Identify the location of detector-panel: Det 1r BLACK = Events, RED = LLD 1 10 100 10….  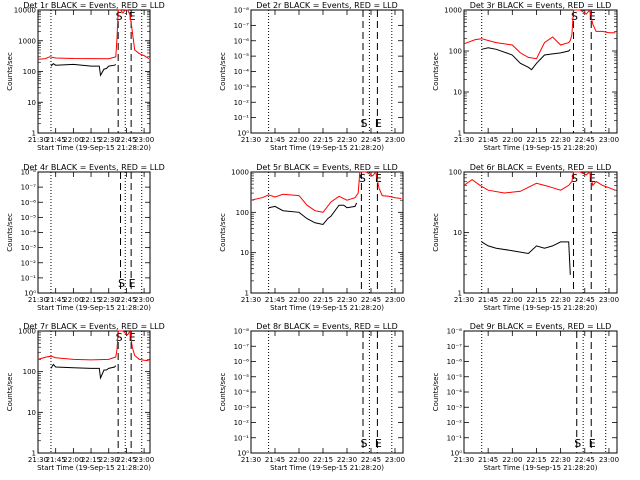
(85, 76).